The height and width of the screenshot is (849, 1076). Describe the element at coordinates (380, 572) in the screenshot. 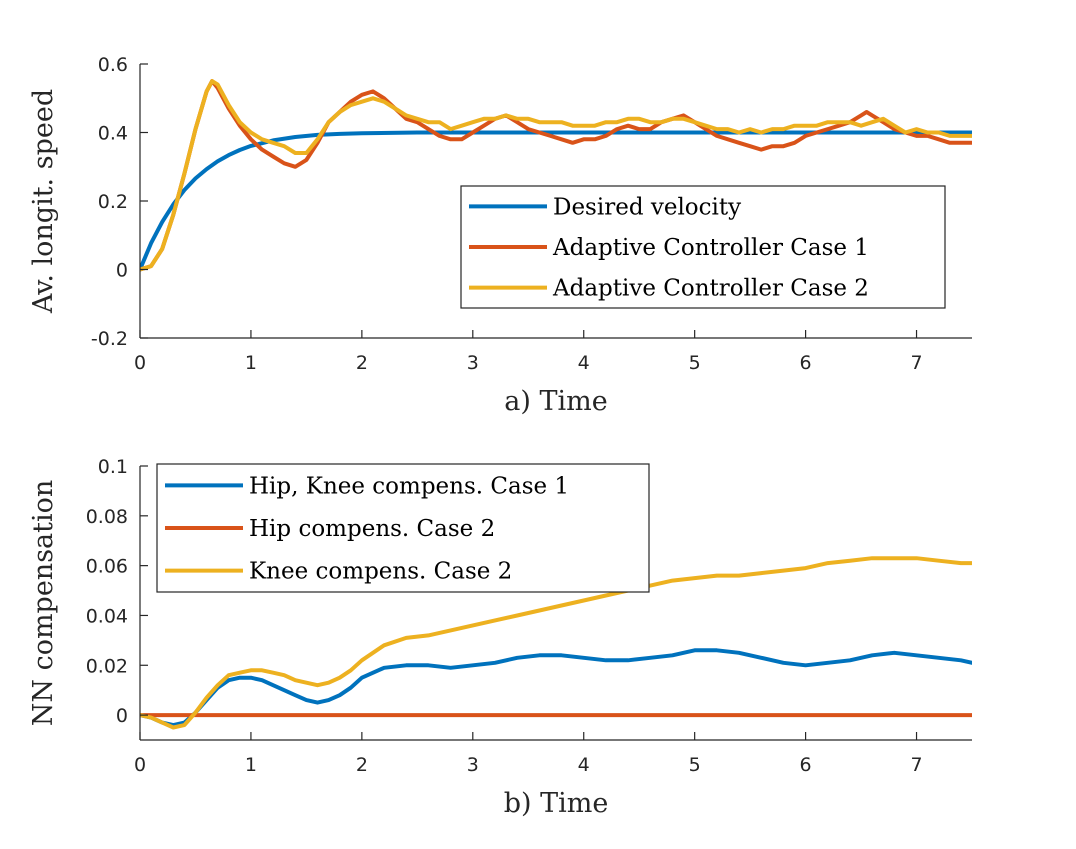

I see `legend-entry: Knee compens. Case 2` at that location.